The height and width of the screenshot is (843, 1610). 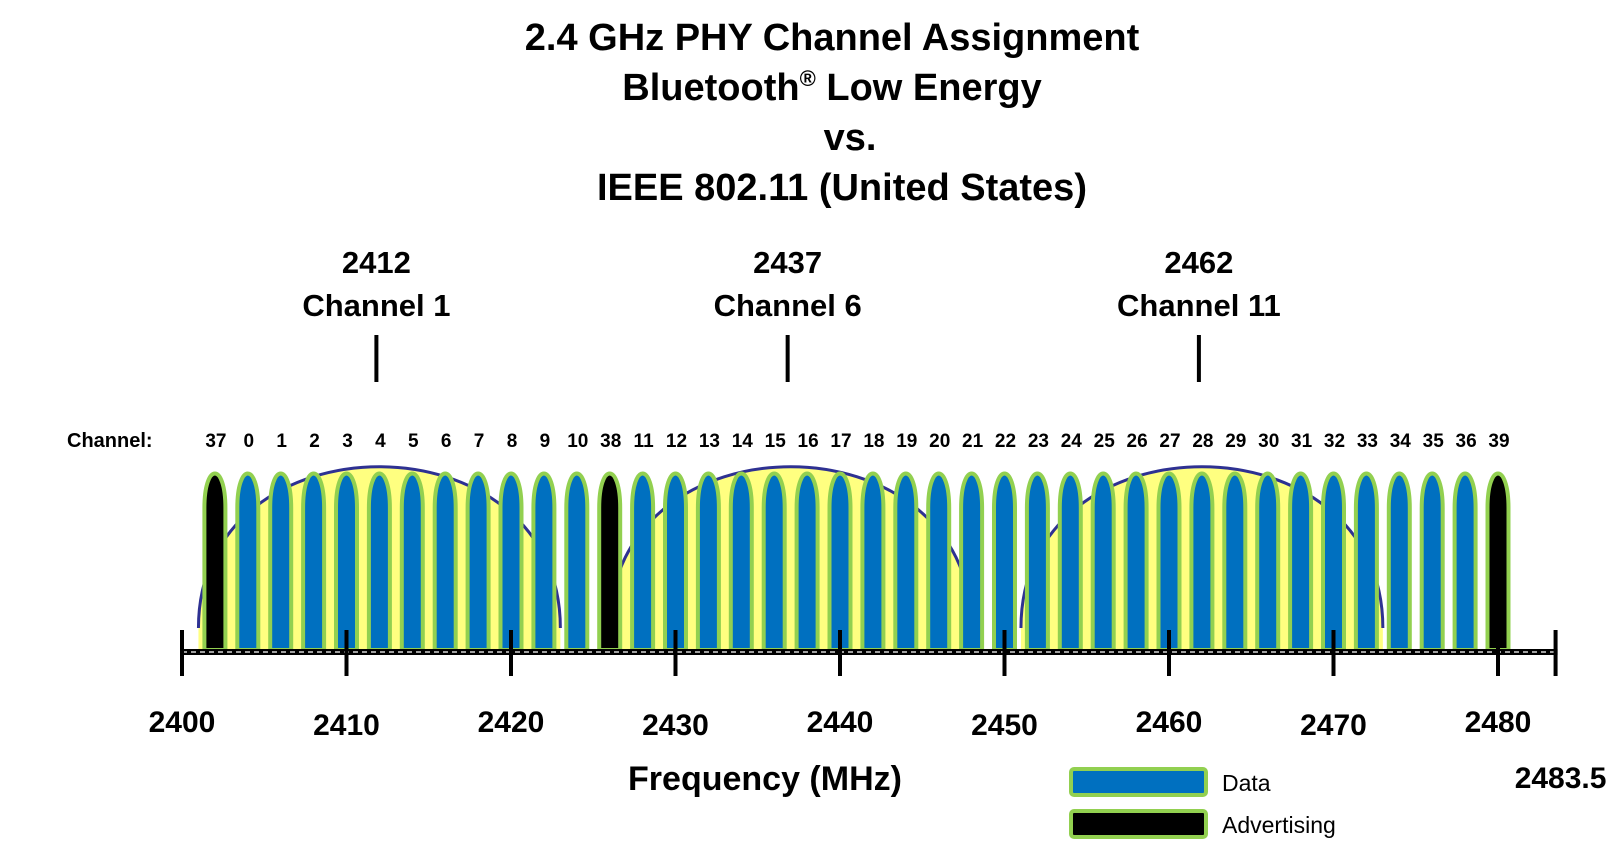 I want to click on legend-advertising-label: Advertising, so click(x=1279, y=825).